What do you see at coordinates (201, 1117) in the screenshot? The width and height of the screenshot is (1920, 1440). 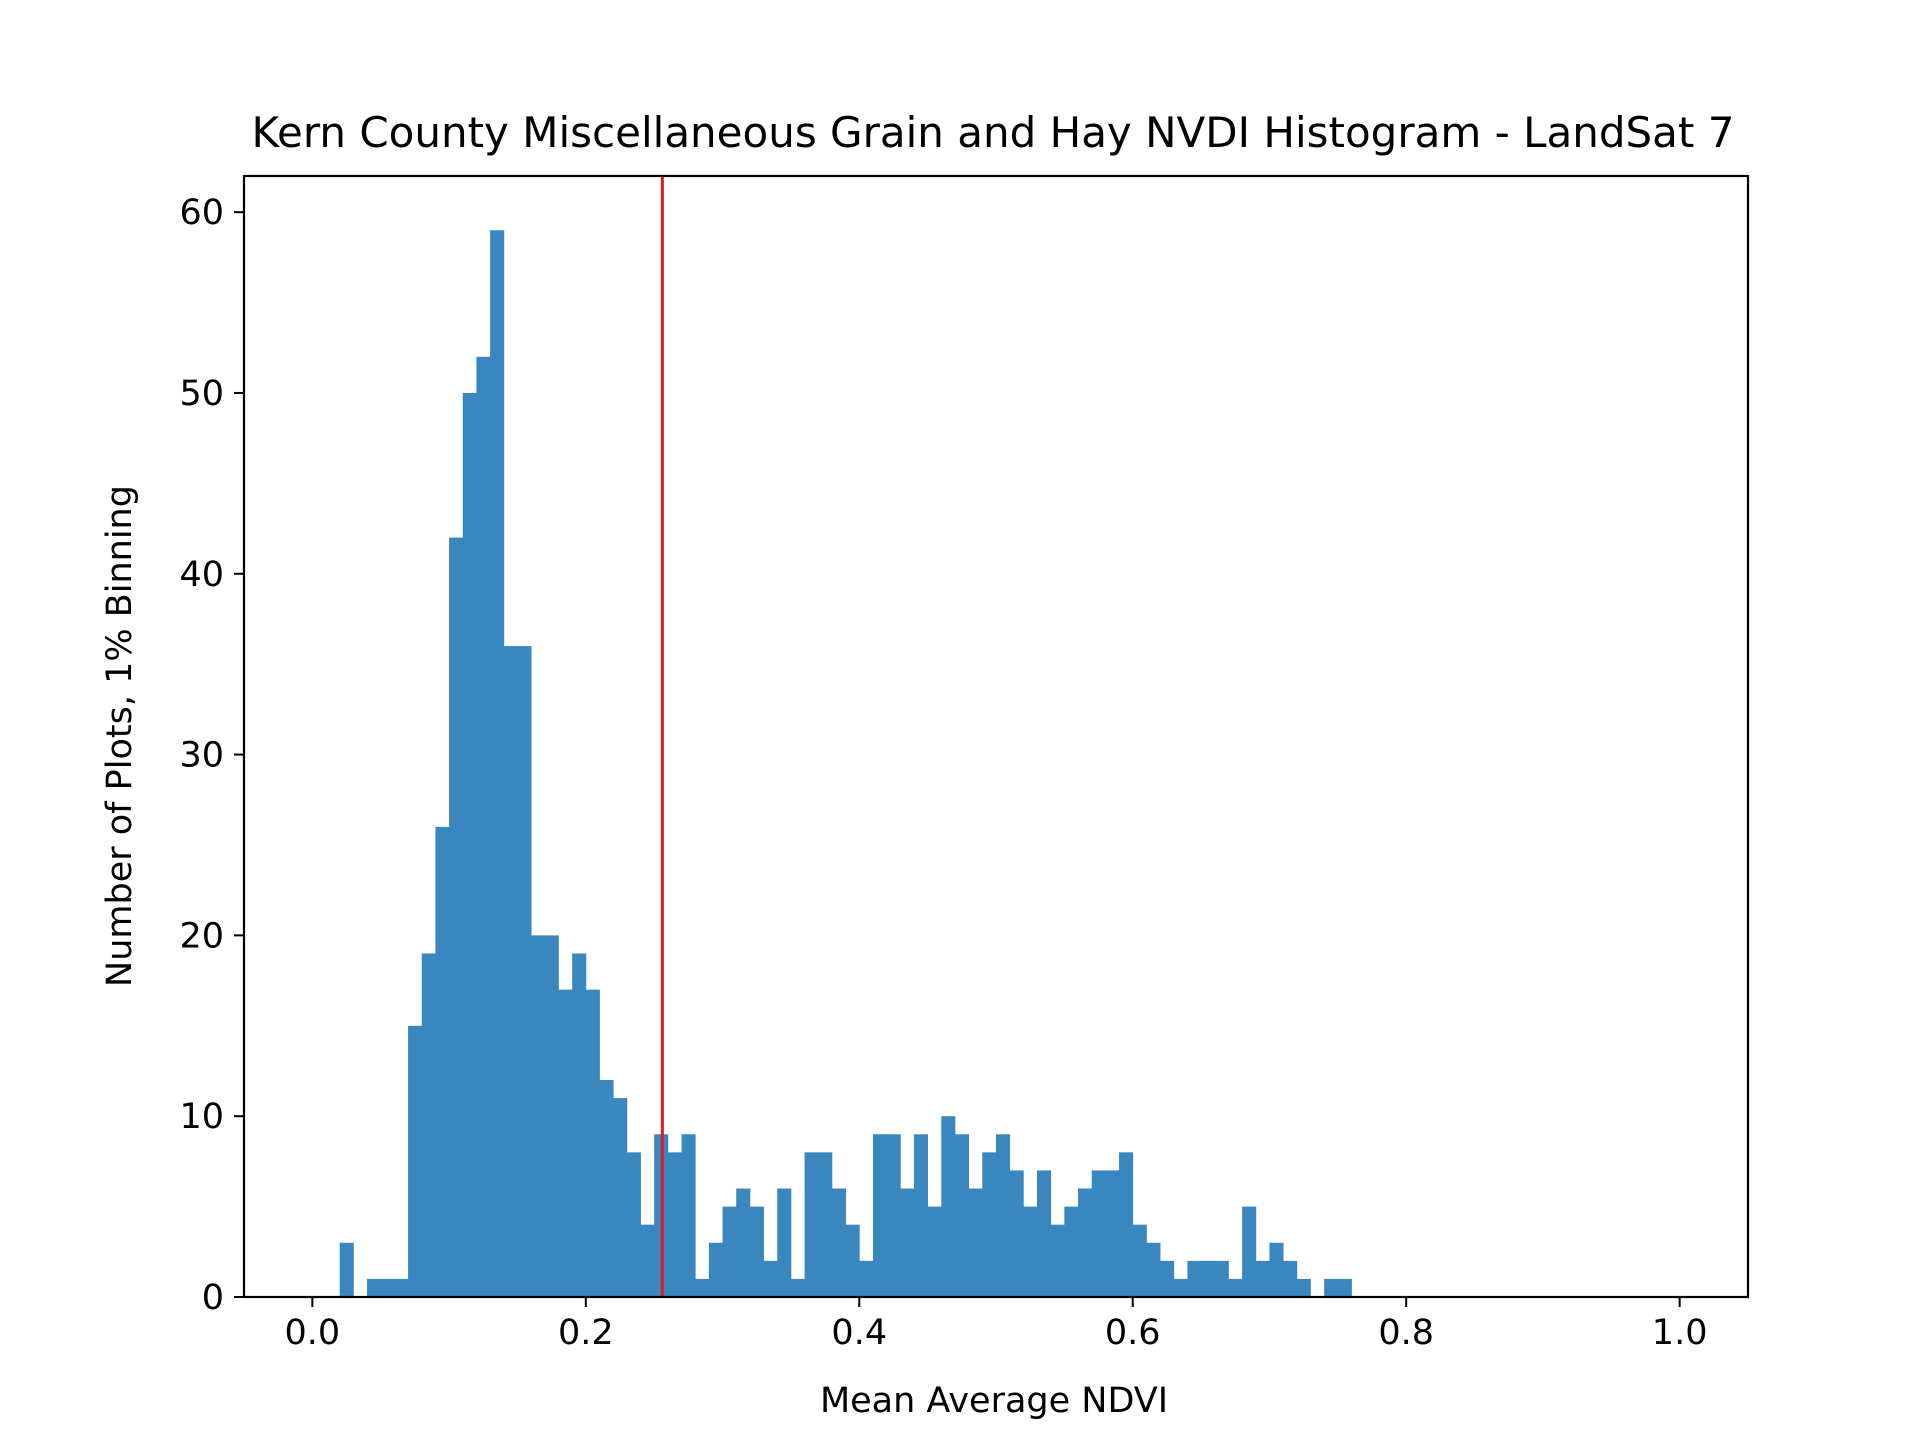 I see `y-tick-label: 10` at bounding box center [201, 1117].